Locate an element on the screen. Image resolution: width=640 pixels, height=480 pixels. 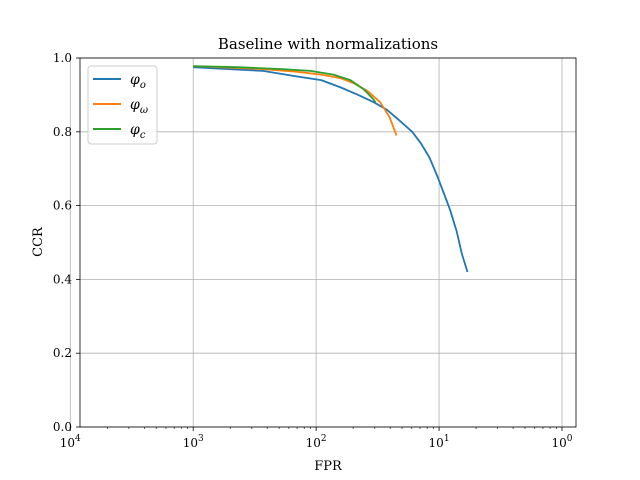
x-tick-label-exponent: 0 is located at coordinates (570, 439).